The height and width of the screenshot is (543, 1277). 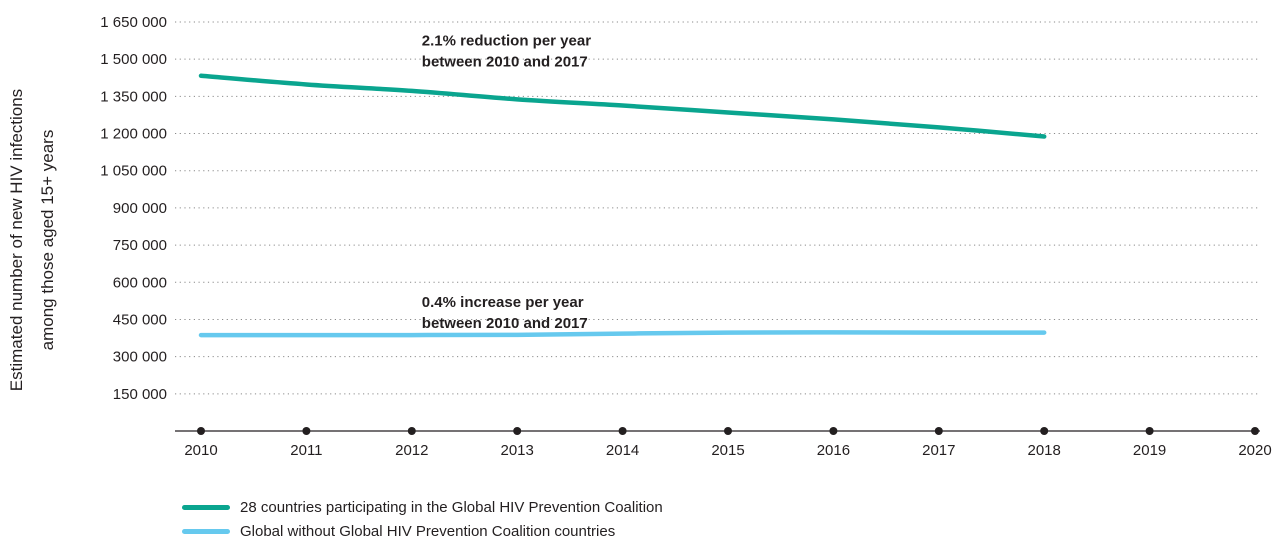 What do you see at coordinates (517, 450) in the screenshot?
I see `x-tick-label: 2013` at bounding box center [517, 450].